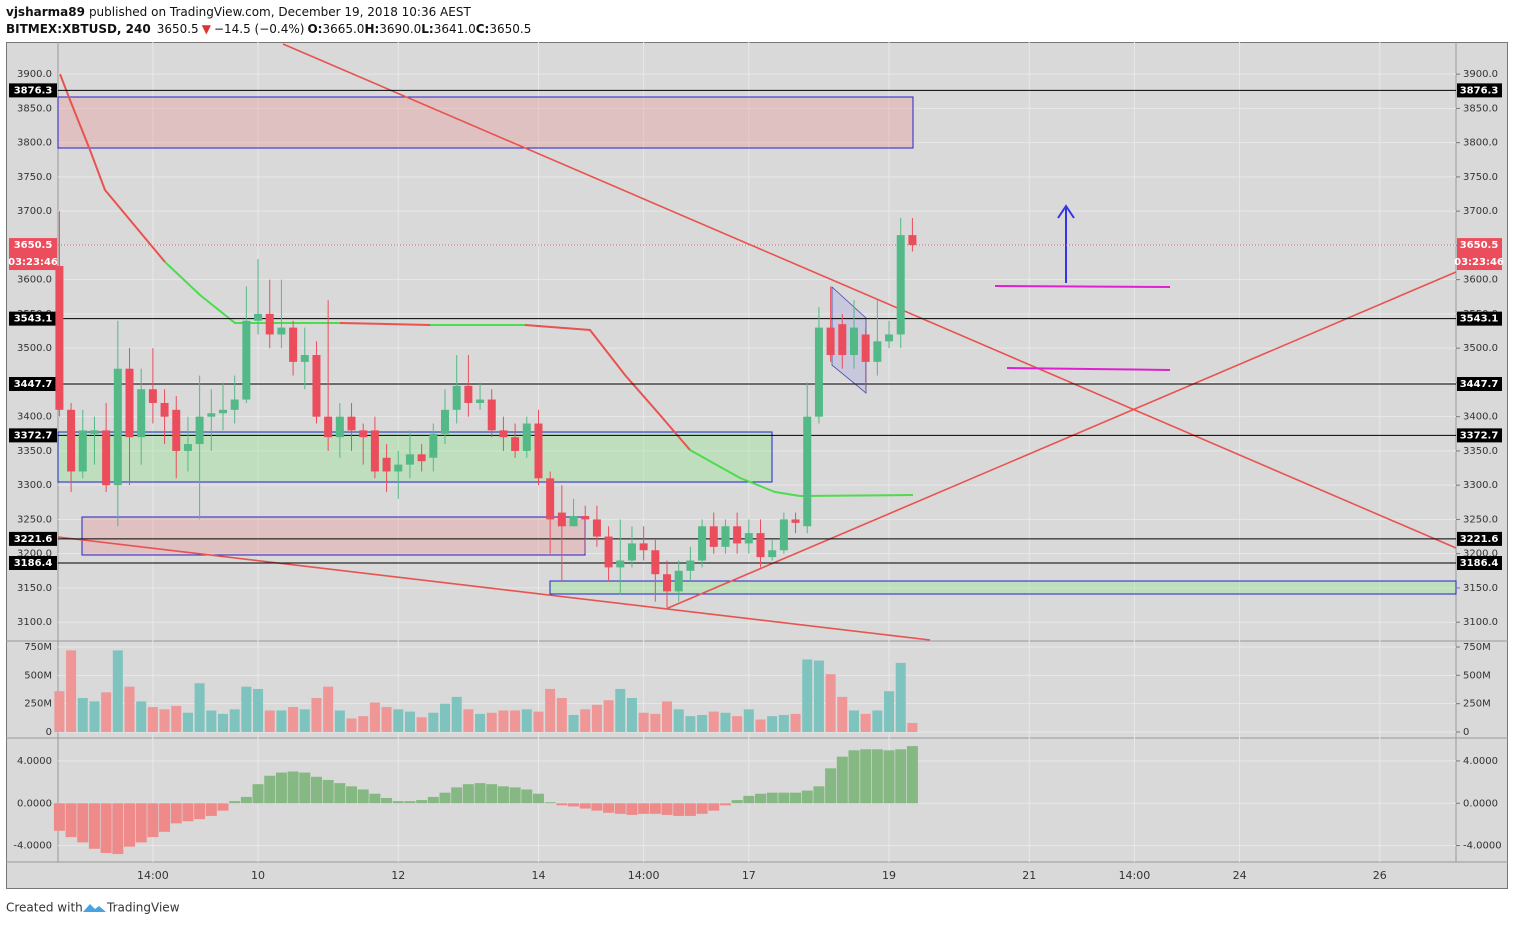  Describe the element at coordinates (34, 143) in the screenshot. I see `y-tick-label: 3800.0` at that location.